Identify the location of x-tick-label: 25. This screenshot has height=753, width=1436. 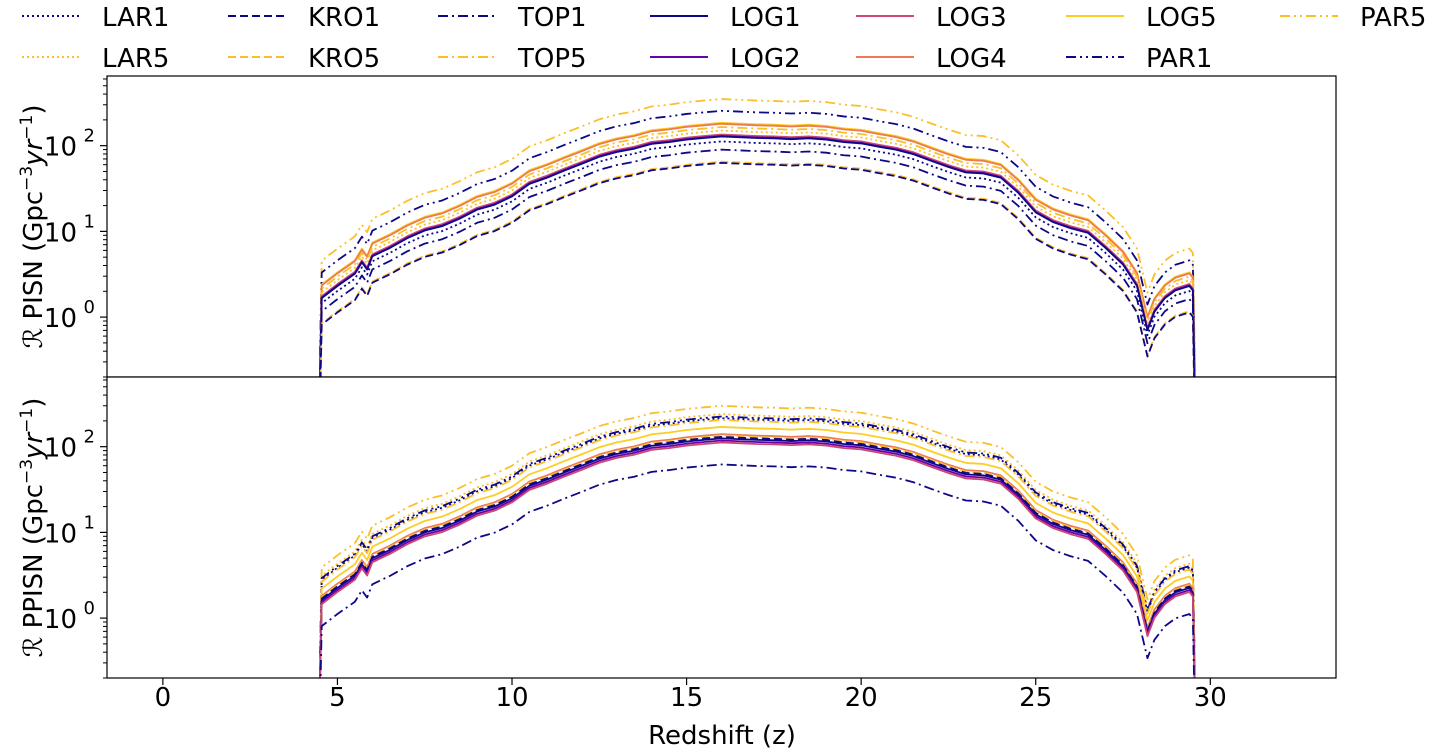
(1035, 698).